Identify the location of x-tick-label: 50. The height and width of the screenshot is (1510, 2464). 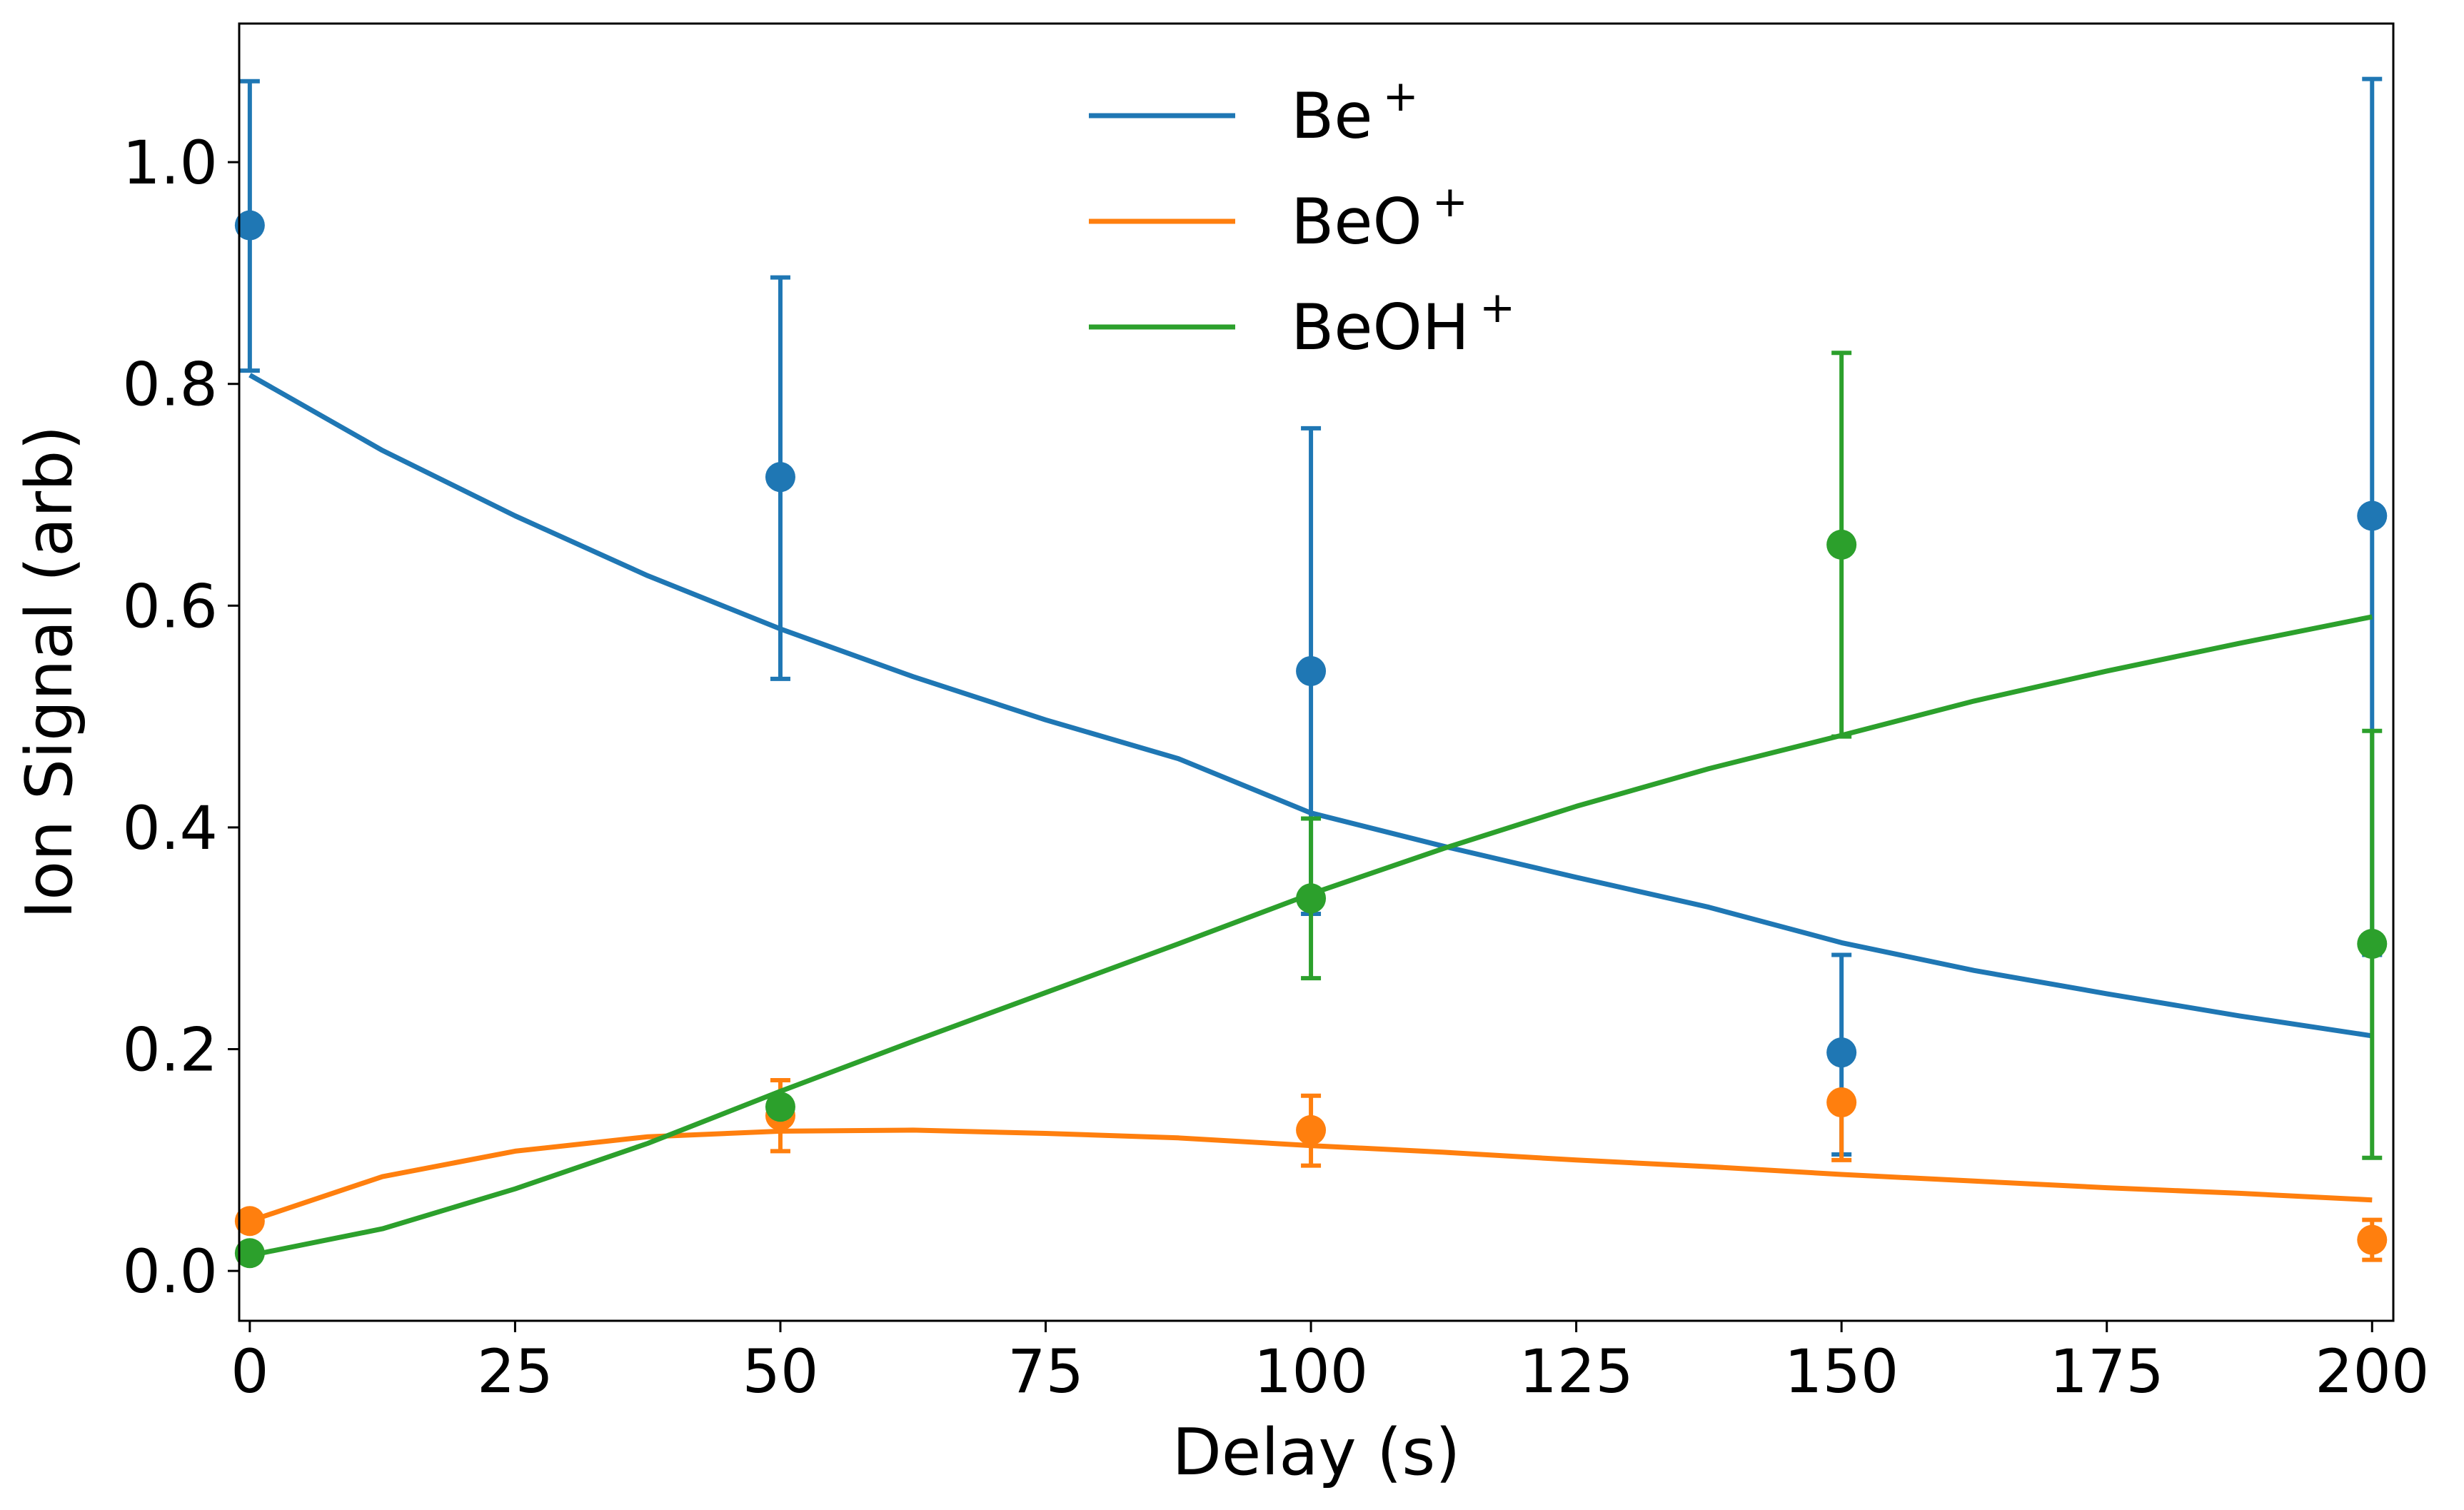
(781, 1371).